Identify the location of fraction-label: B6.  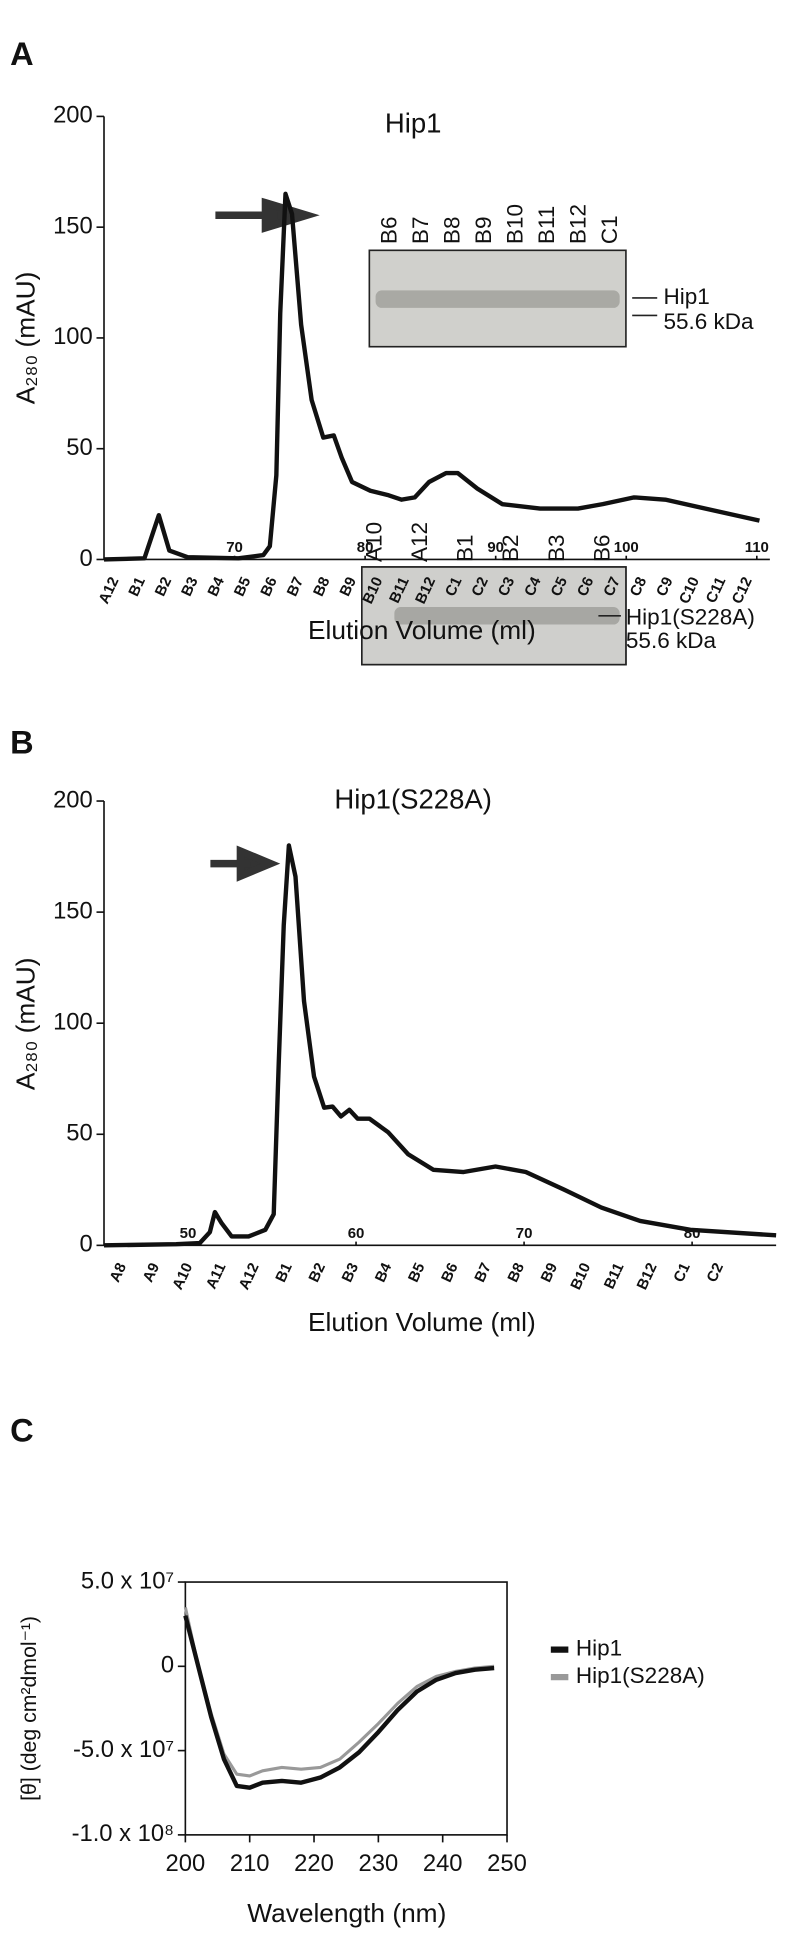
(269, 586).